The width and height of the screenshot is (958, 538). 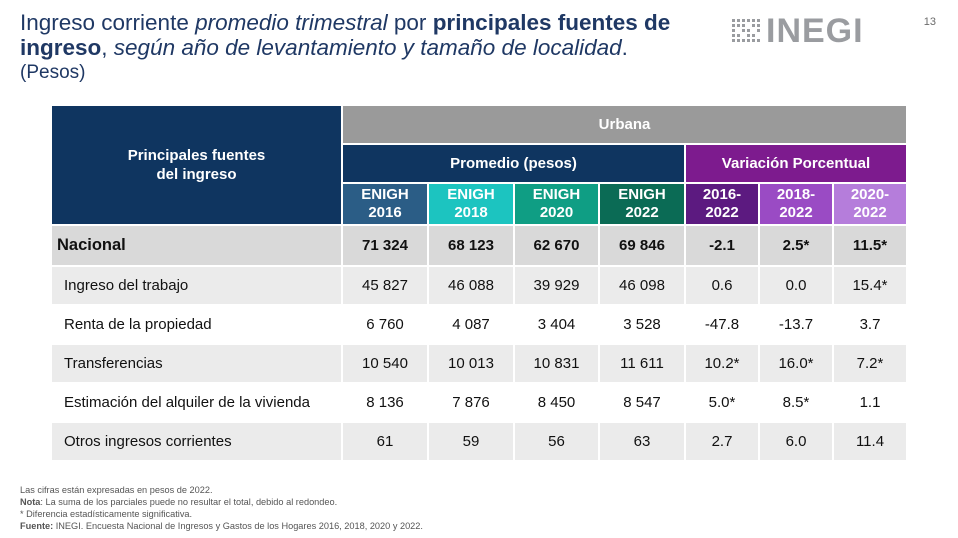 What do you see at coordinates (797, 244) in the screenshot?
I see `table-cell: 2.5*` at bounding box center [797, 244].